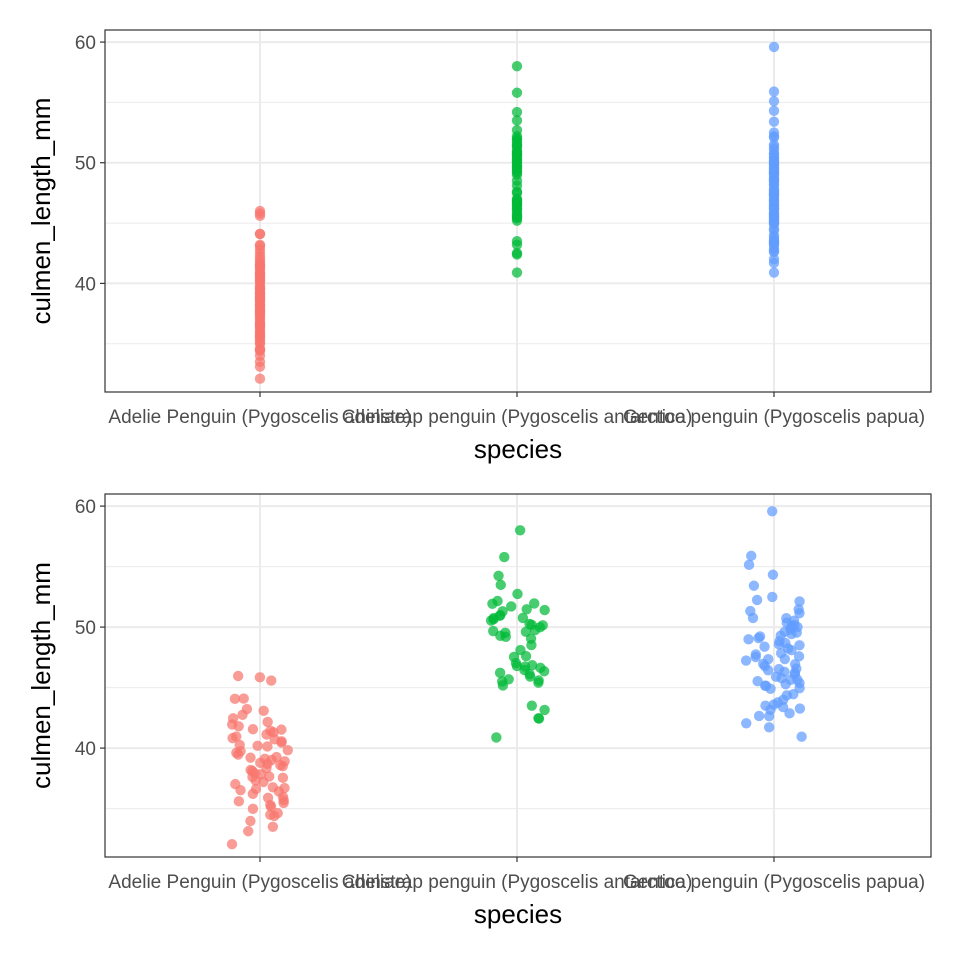 The height and width of the screenshot is (960, 960). I want to click on top-ytick-label-50: 50, so click(85, 164).